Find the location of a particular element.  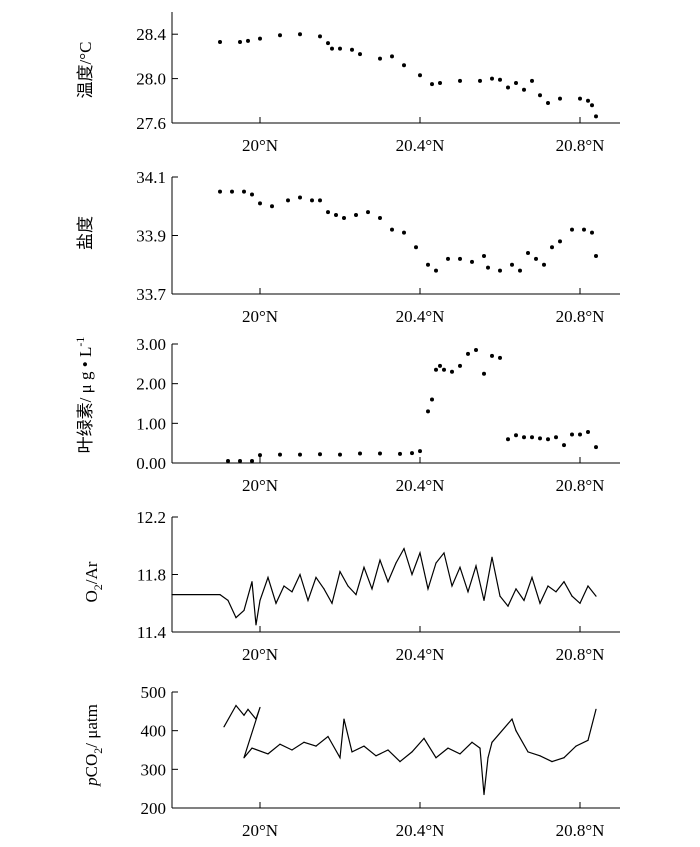

y-axis-label-subscript: 2 is located at coordinates (98, 751).